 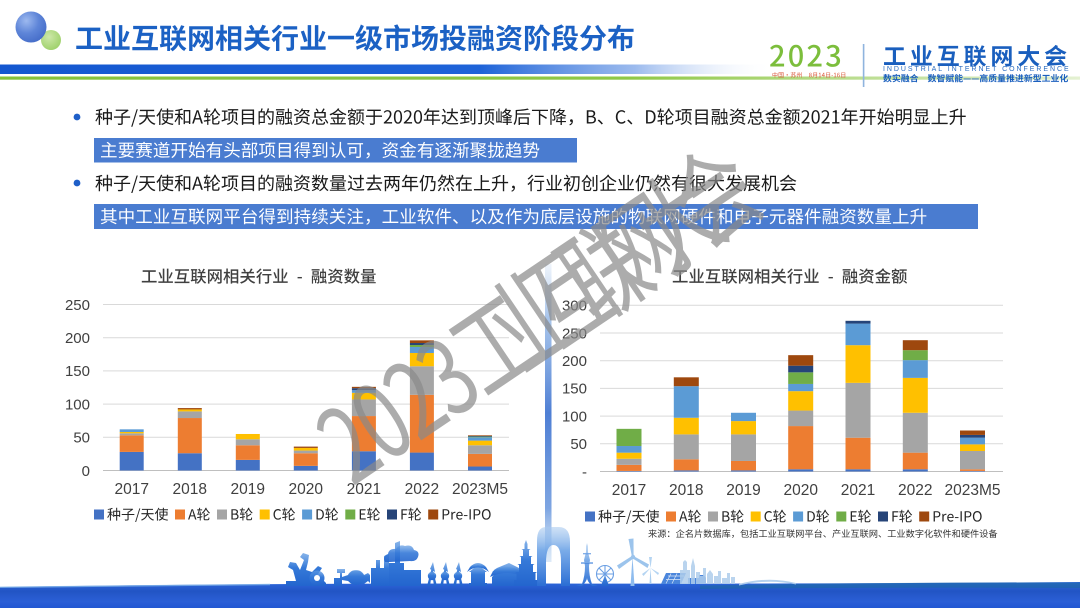 I want to click on svg-text: INDUSTRIAL INTERNET CONFERENCE, so click(x=977, y=69).